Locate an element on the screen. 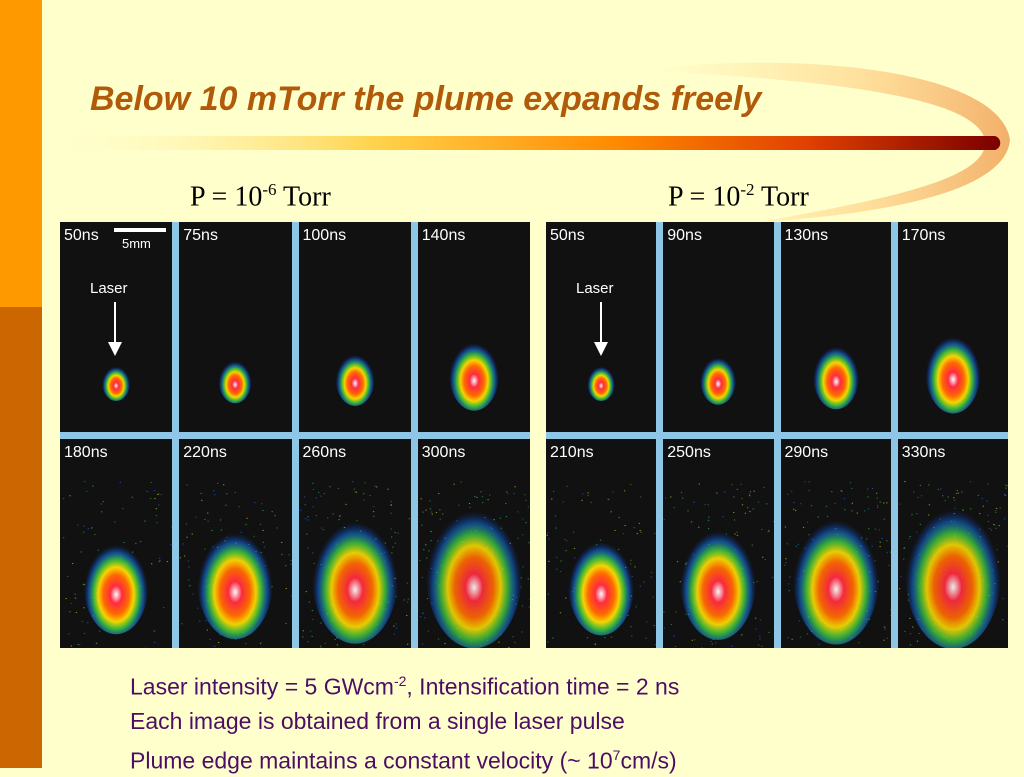 This screenshot has width=1024, height=777. time-label: 300ns is located at coordinates (444, 453).